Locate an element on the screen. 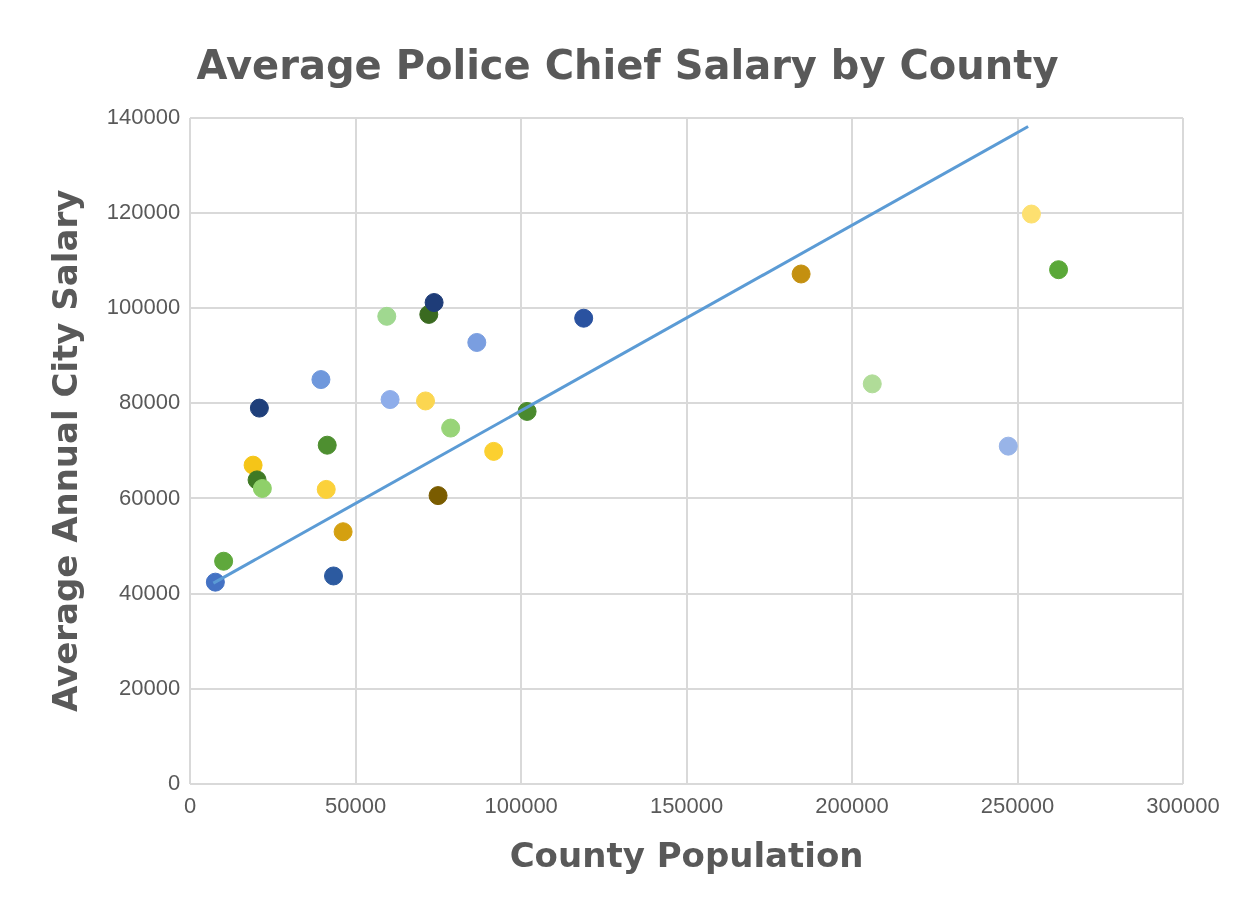 Image resolution: width=1255 pixels, height=907 pixels. y-axis-title: Average Annual City Salary is located at coordinates (65, 451).